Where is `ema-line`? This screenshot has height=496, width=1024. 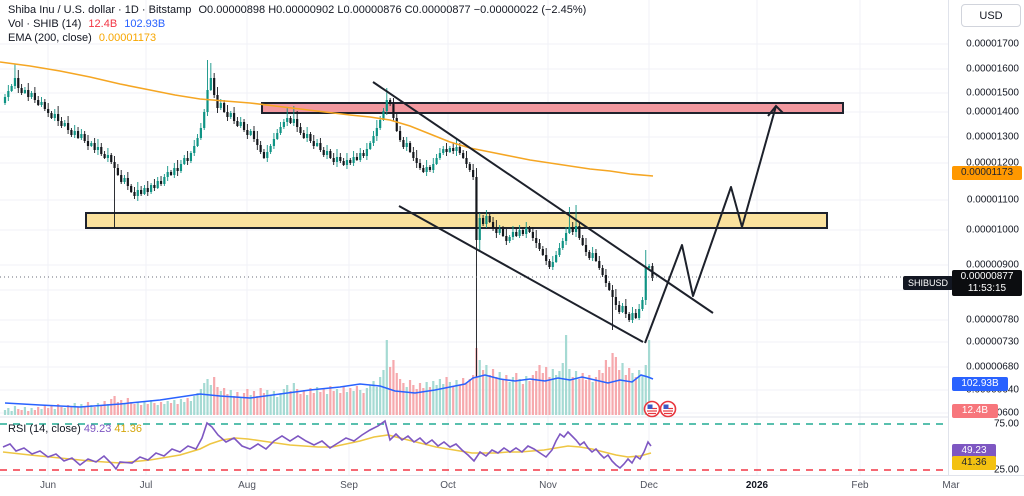
ema-line is located at coordinates (327, 119).